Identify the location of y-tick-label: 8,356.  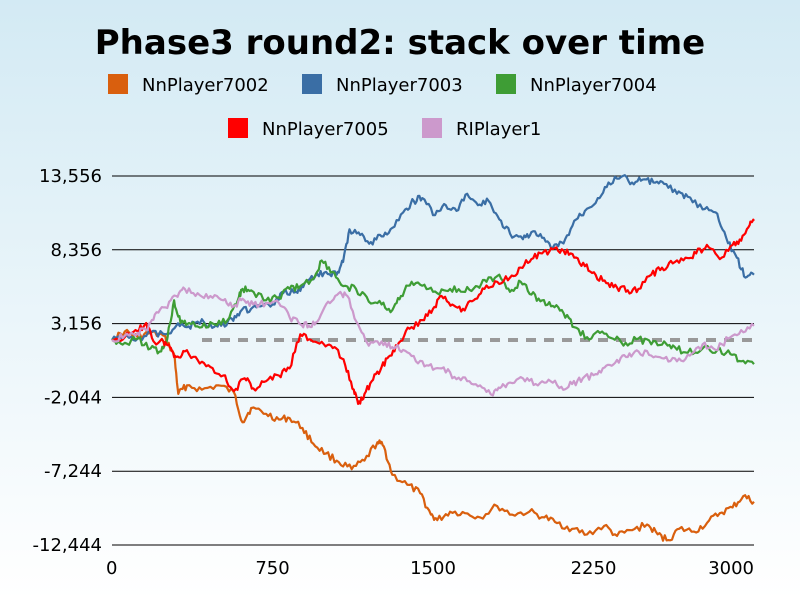
(76, 250).